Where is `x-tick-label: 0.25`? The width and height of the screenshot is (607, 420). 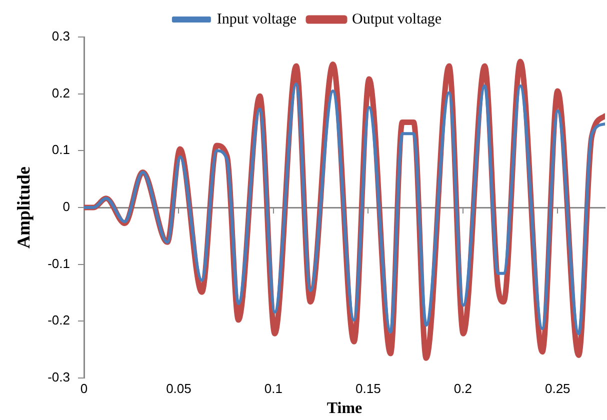
x-tick-label: 0.25 is located at coordinates (557, 388).